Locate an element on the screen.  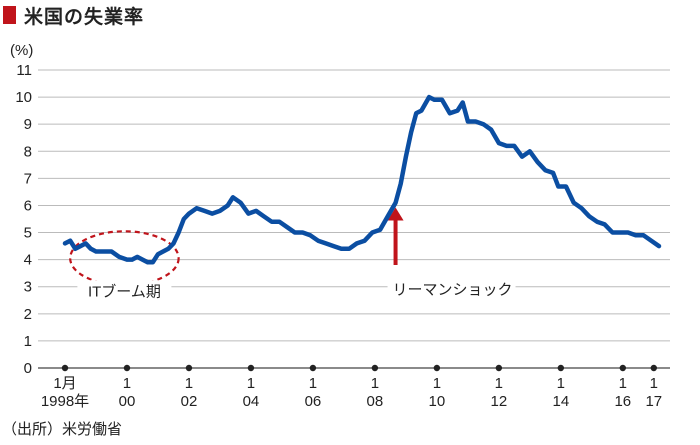
chart-title: 米国の失業率 is located at coordinates (84, 16).